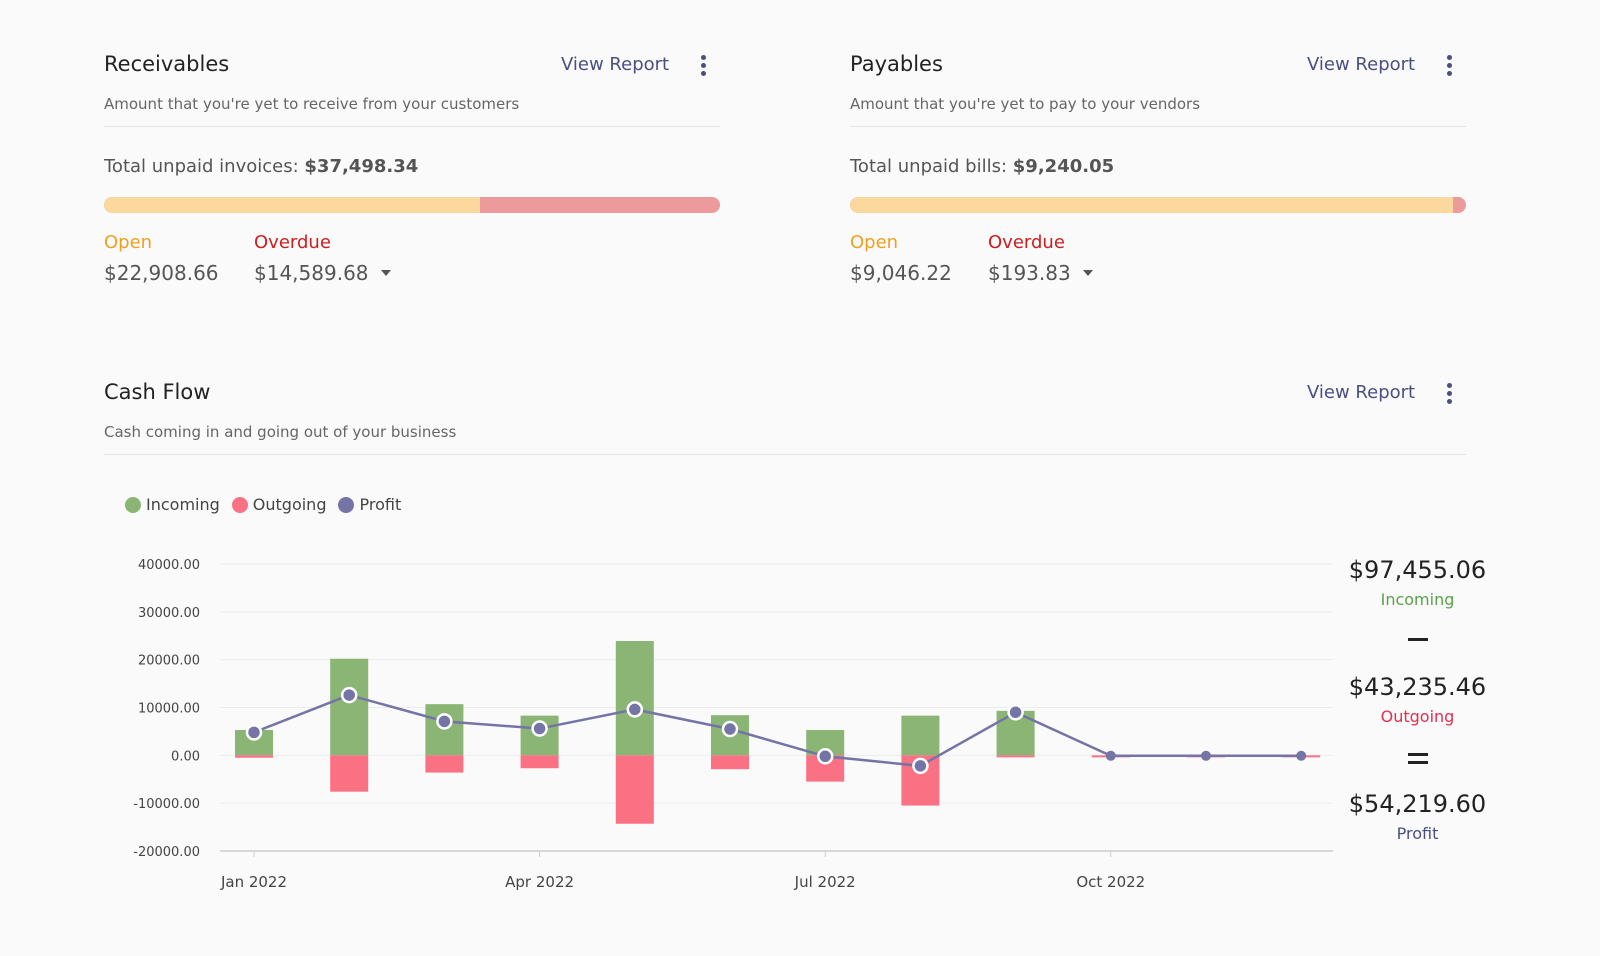 This screenshot has height=956, width=1600. What do you see at coordinates (982, 166) in the screenshot?
I see `payables-total: Total unpaid bills: $9,240.05` at bounding box center [982, 166].